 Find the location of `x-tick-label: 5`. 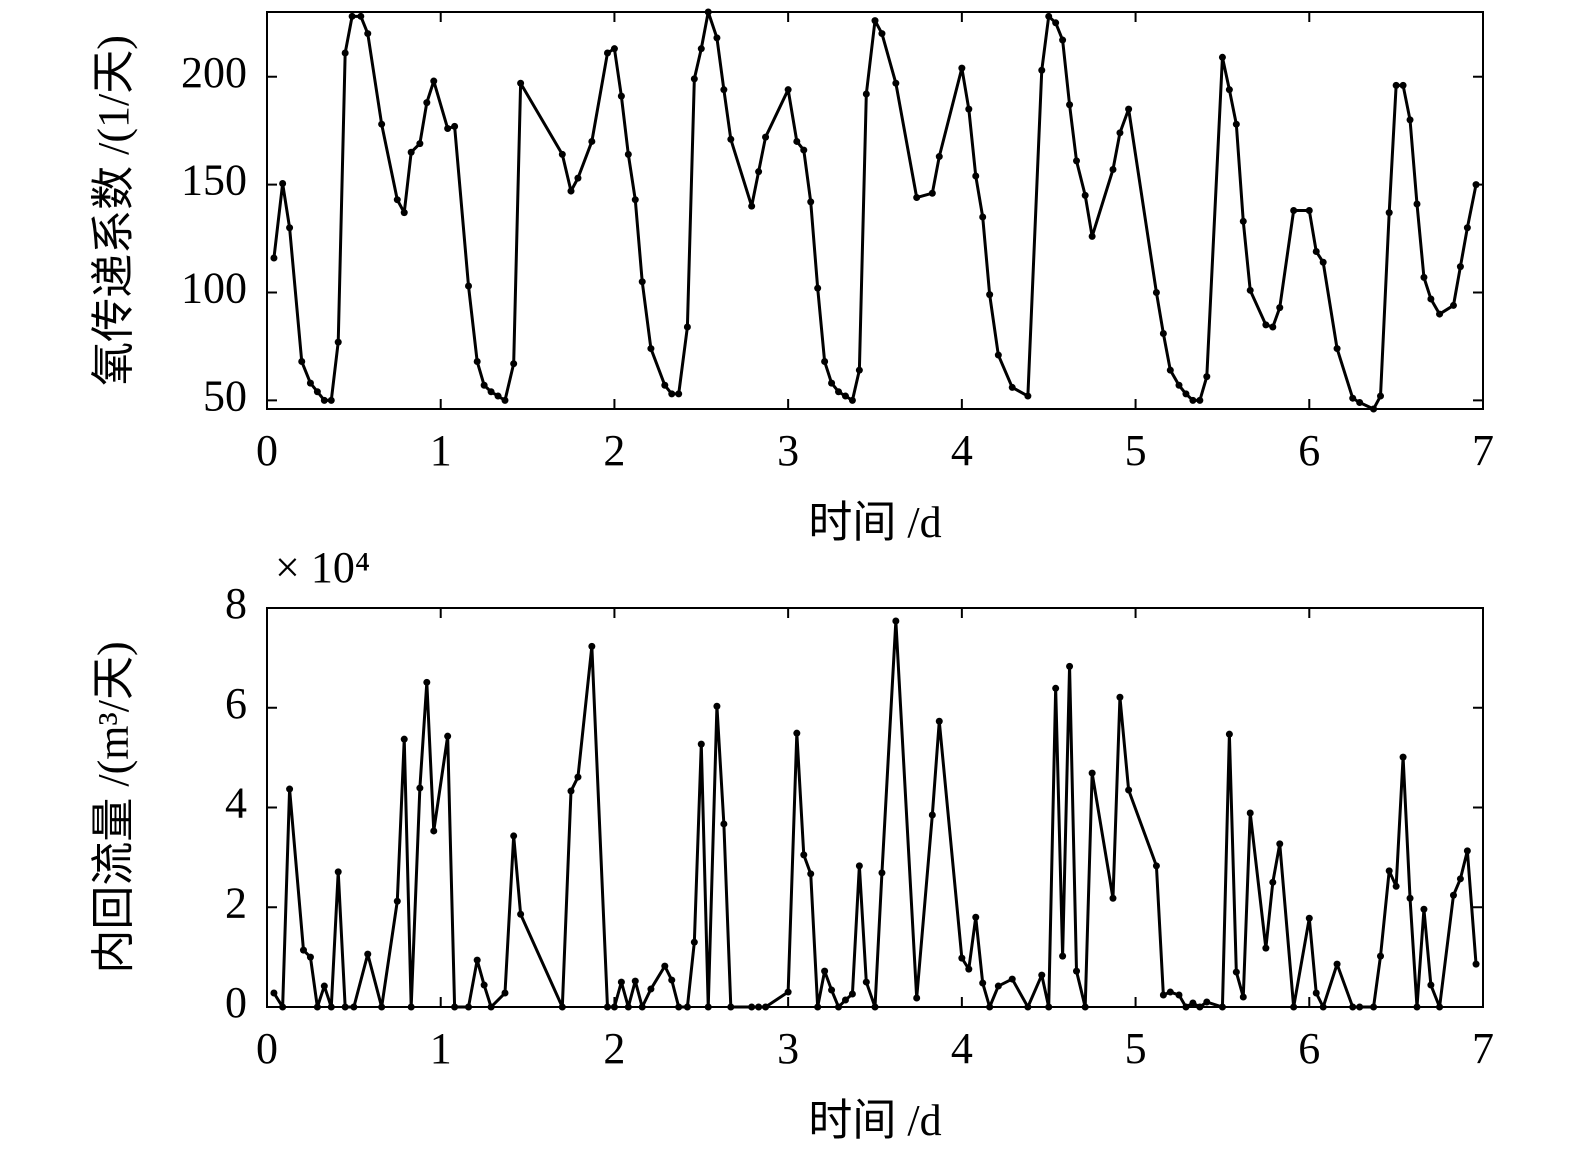

x-tick-label: 5 is located at coordinates (1136, 1048).